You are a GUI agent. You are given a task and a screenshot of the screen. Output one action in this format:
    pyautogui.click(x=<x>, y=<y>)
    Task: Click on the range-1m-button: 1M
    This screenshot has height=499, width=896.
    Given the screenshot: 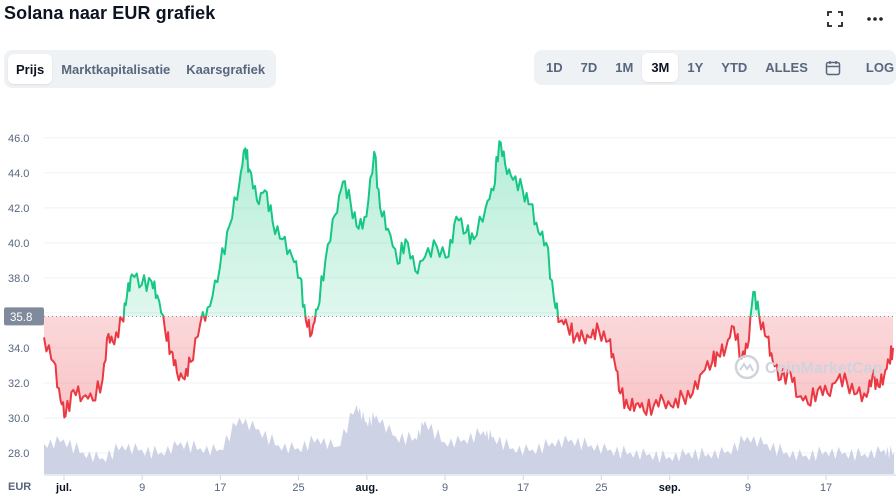 What is the action you would take?
    pyautogui.click(x=624, y=67)
    